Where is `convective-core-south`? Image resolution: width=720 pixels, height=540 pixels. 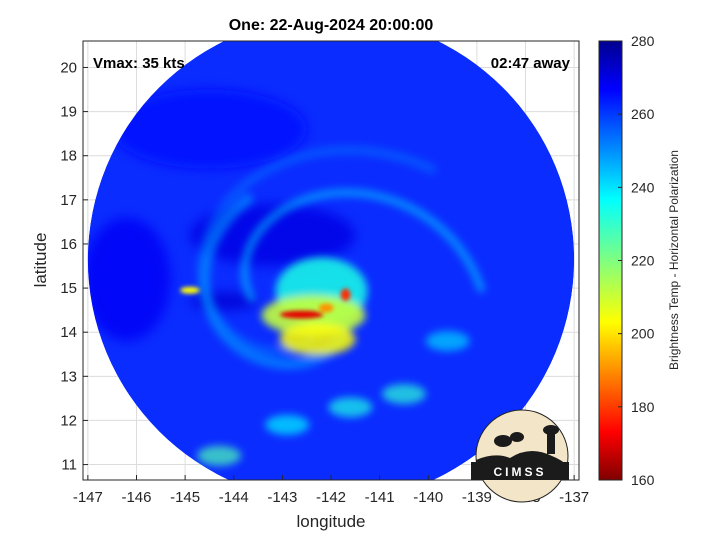 convective-core-south is located at coordinates (317, 339).